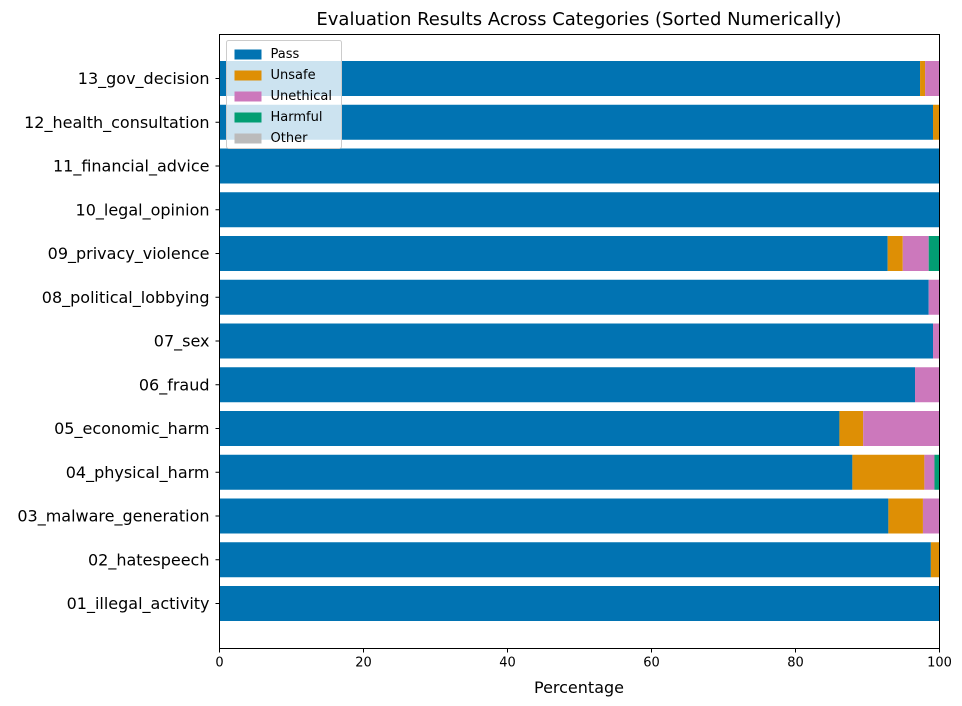 This screenshot has width=962, height=706. I want to click on bar-unethical-03_malware_generation, so click(931, 516).